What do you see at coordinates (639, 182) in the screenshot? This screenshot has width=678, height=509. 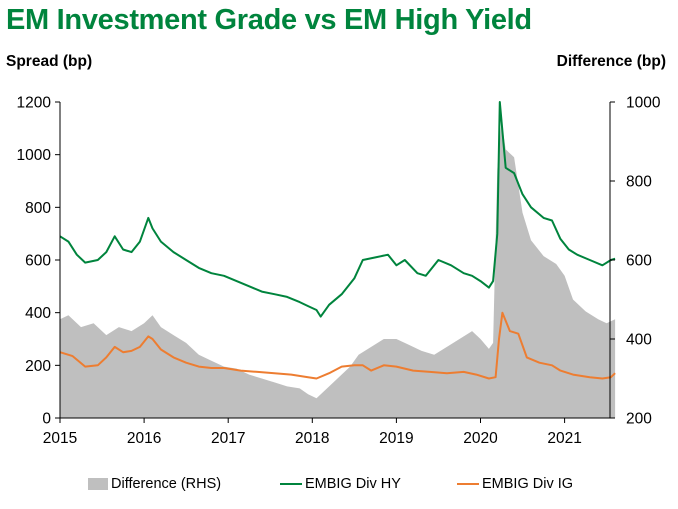 I see `right-tick-label: 800` at bounding box center [639, 182].